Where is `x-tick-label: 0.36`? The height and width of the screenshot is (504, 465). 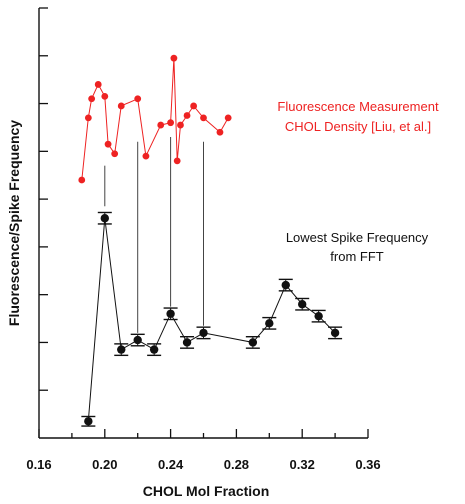 x-tick-label: 0.36 is located at coordinates (367, 464).